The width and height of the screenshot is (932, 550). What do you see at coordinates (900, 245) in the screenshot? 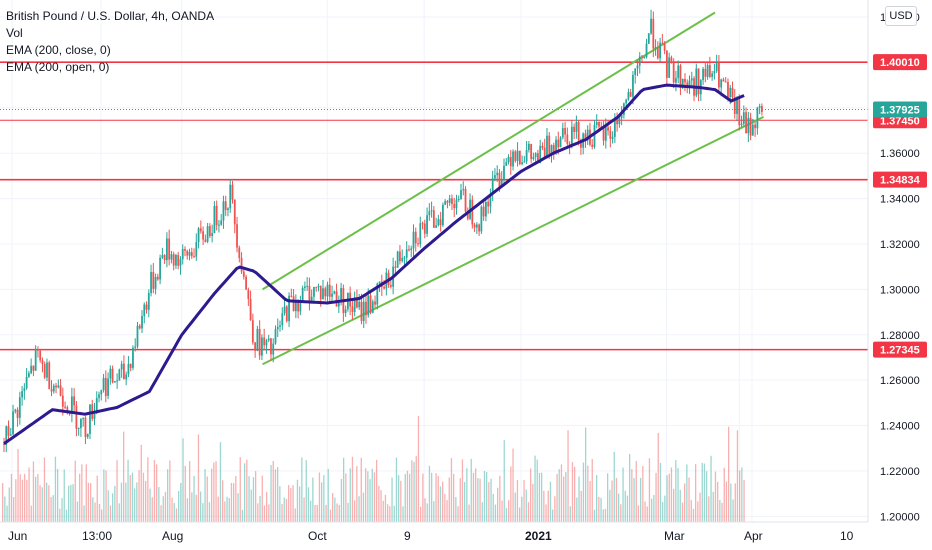
I see `price-tick-label: 1.32000` at bounding box center [900, 245].